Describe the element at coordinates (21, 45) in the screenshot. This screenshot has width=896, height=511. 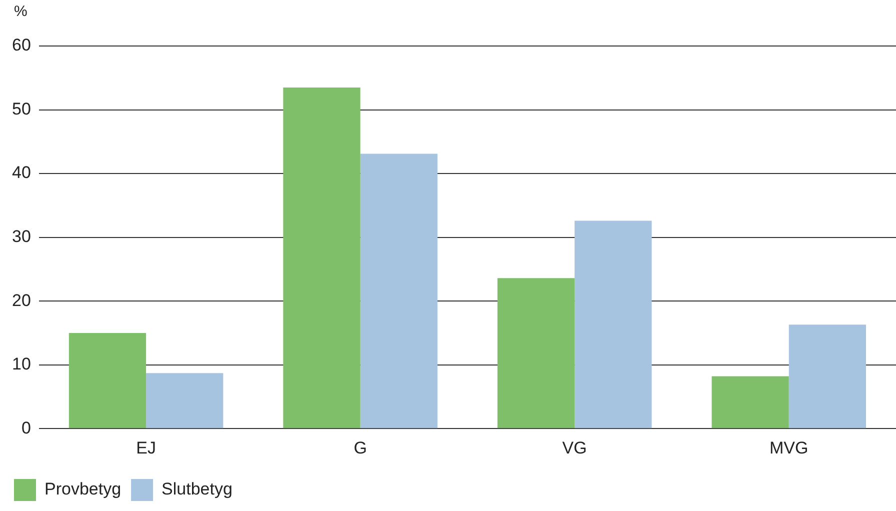
I see `y-tick-label: 60` at that location.